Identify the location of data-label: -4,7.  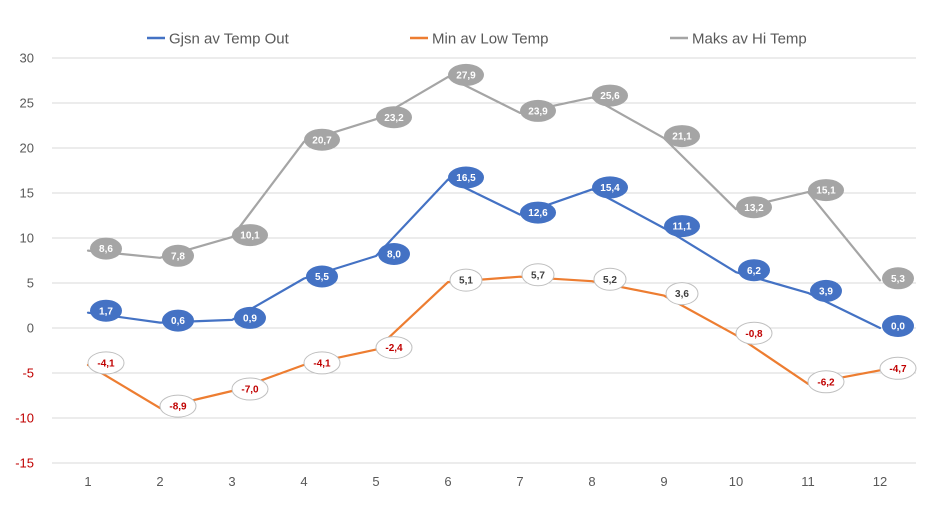
(898, 368).